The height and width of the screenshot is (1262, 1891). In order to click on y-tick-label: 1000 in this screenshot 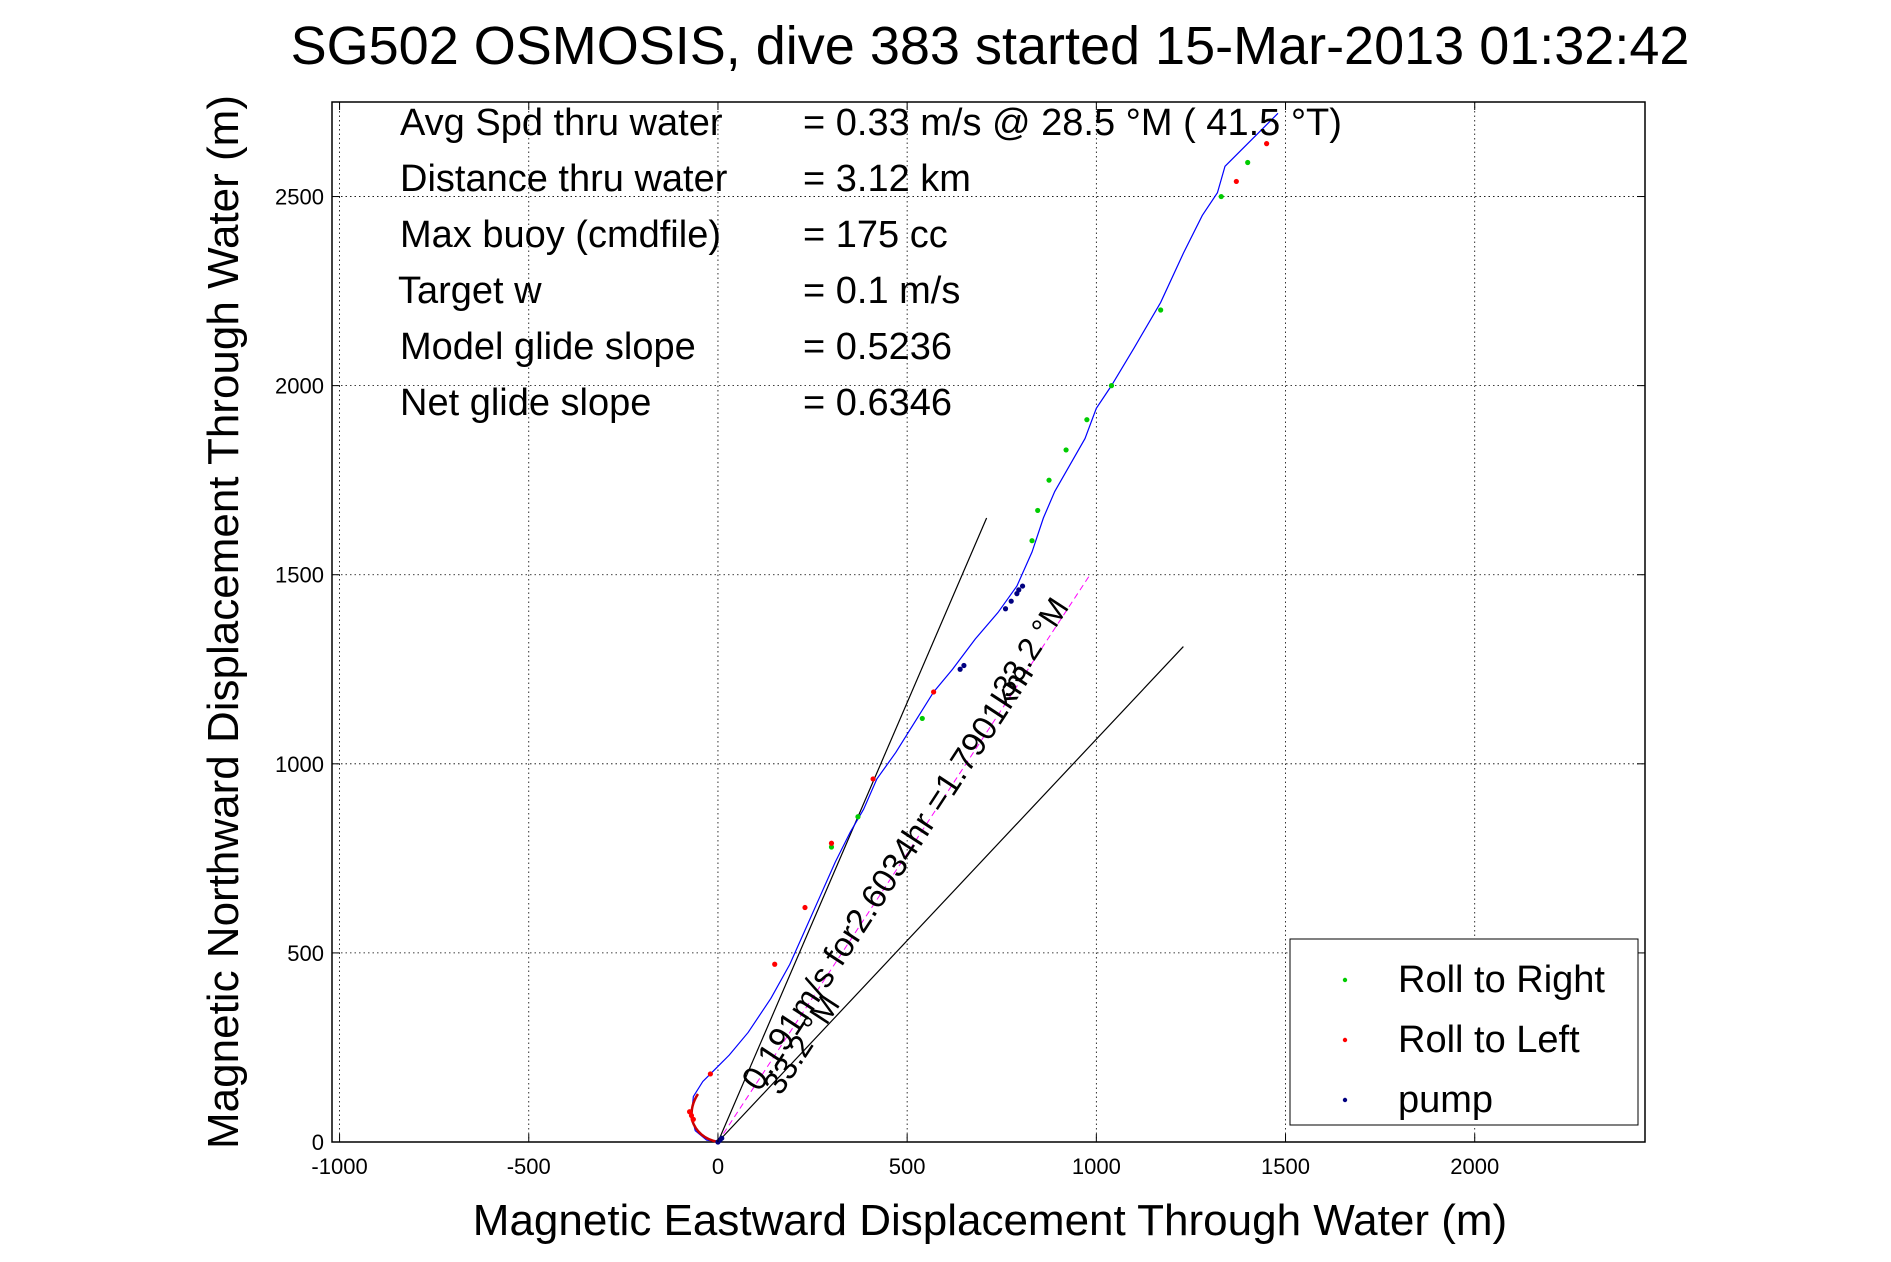, I will do `click(299, 764)`.